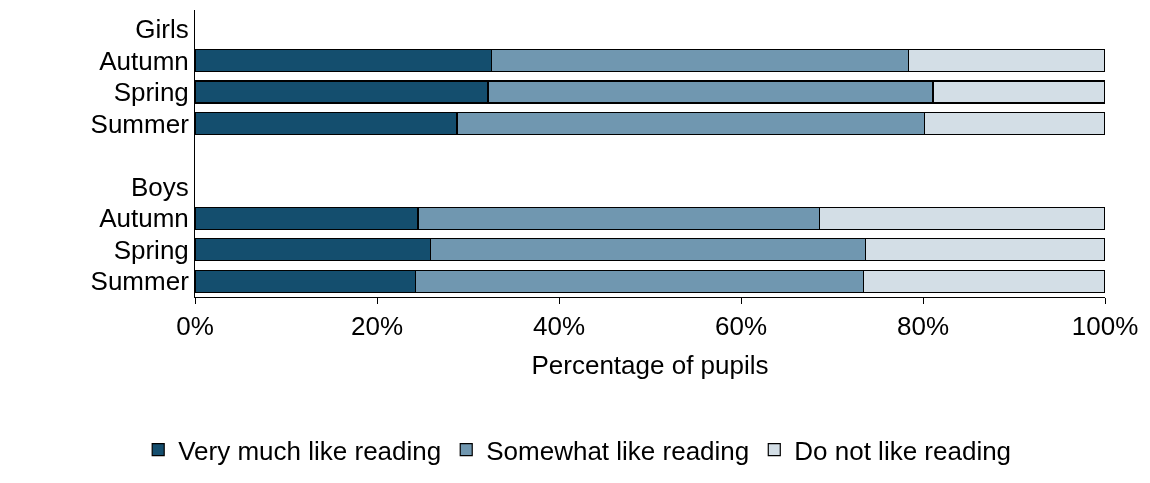  I want to click on x-tick-label: 80%, so click(923, 326).